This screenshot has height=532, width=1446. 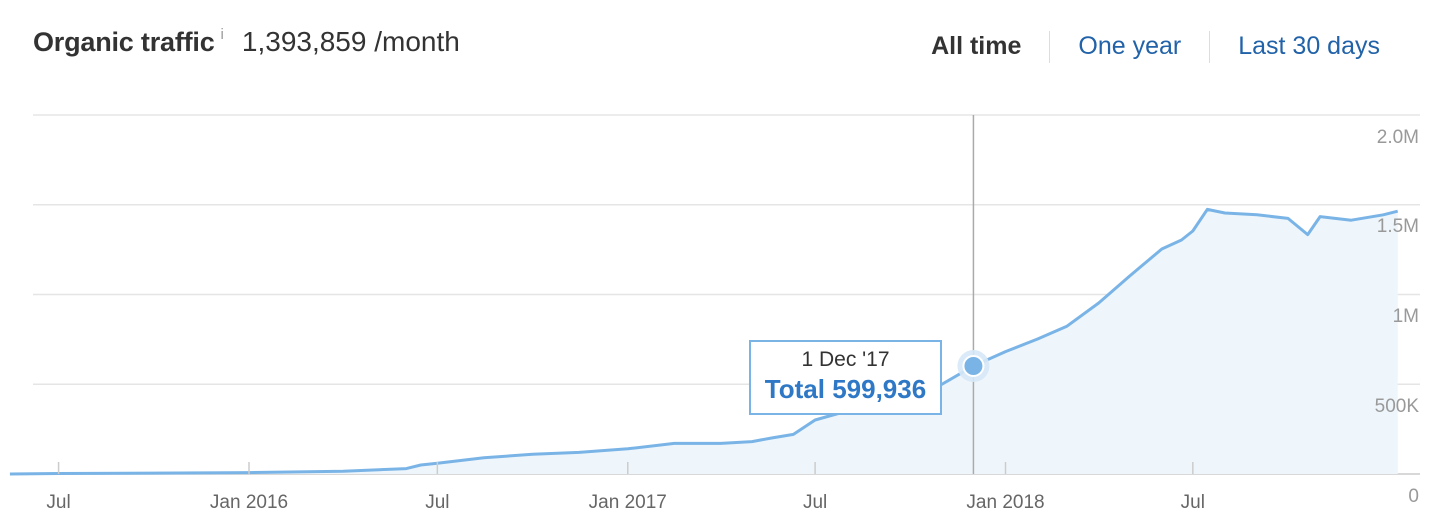 I want to click on chart-title: Organic traffic, so click(x=124, y=42).